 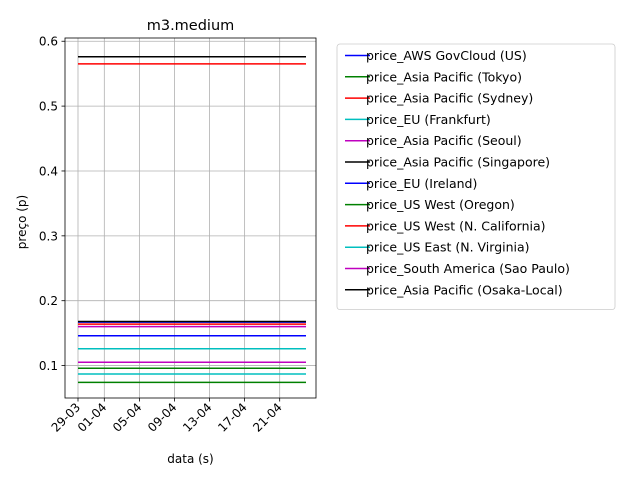 What do you see at coordinates (48, 42) in the screenshot?
I see `y-tick-label: 0.6` at bounding box center [48, 42].